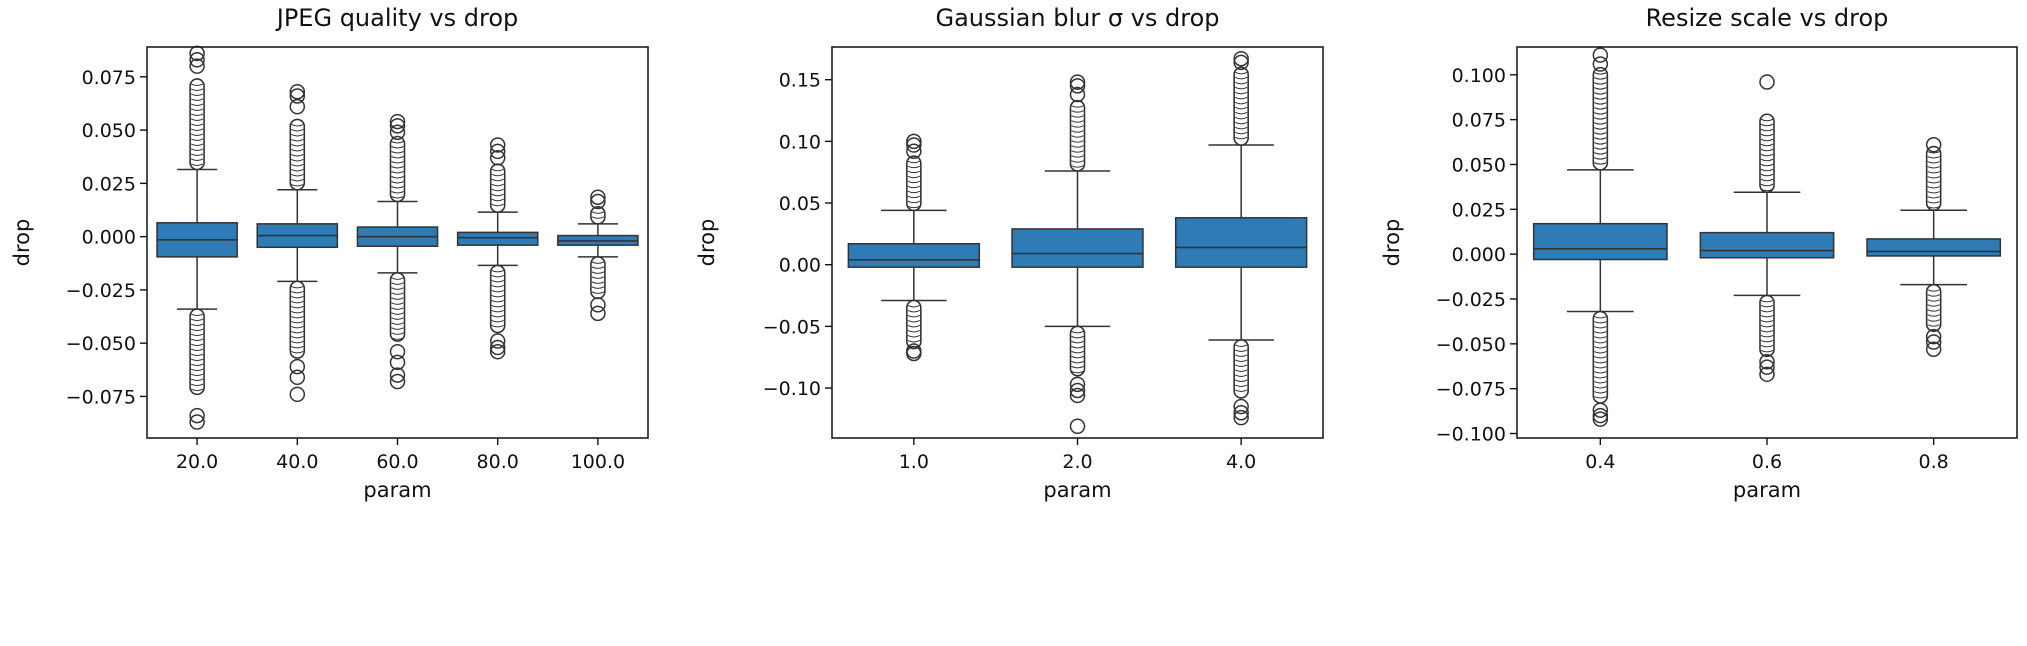  Describe the element at coordinates (109, 184) in the screenshot. I see `y-tick-label: 0.025` at that location.